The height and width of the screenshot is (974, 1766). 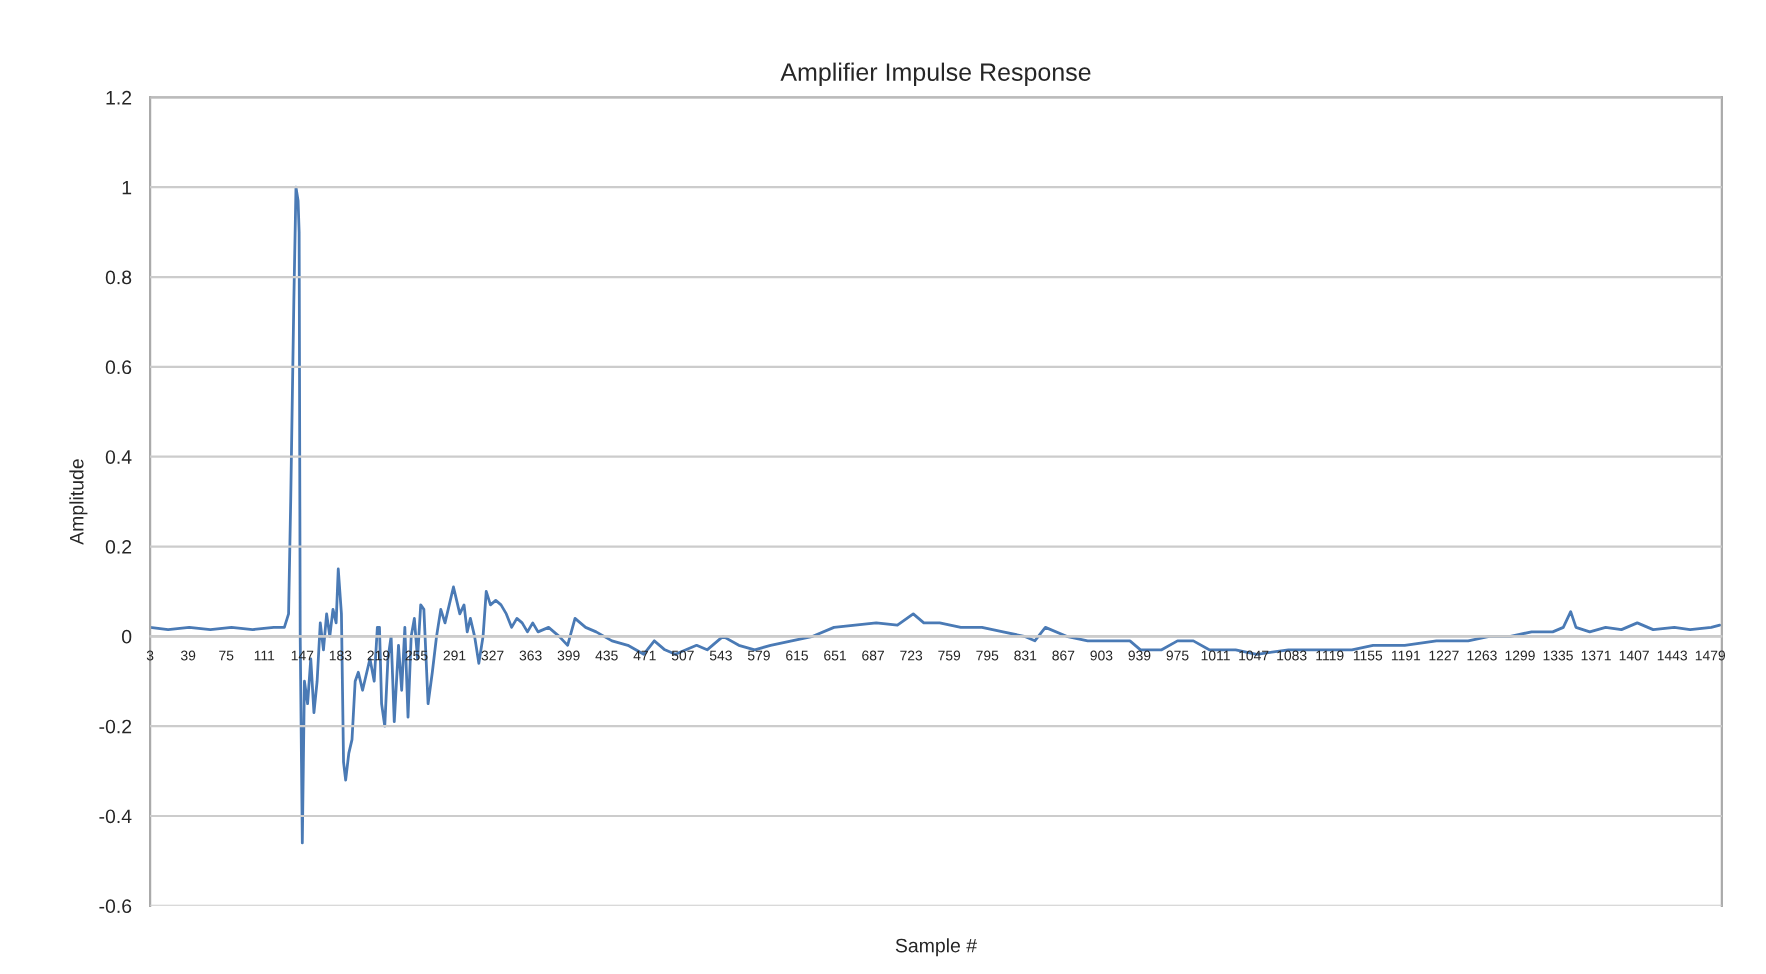 I want to click on y-tick-label: 1.2, so click(x=119, y=97).